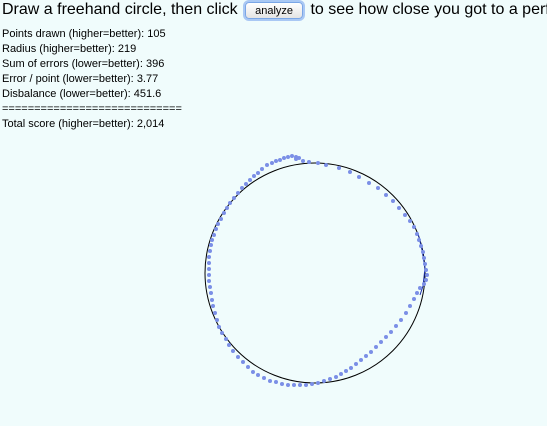  What do you see at coordinates (127, 49) in the screenshot?
I see `stat-value: 219` at bounding box center [127, 49].